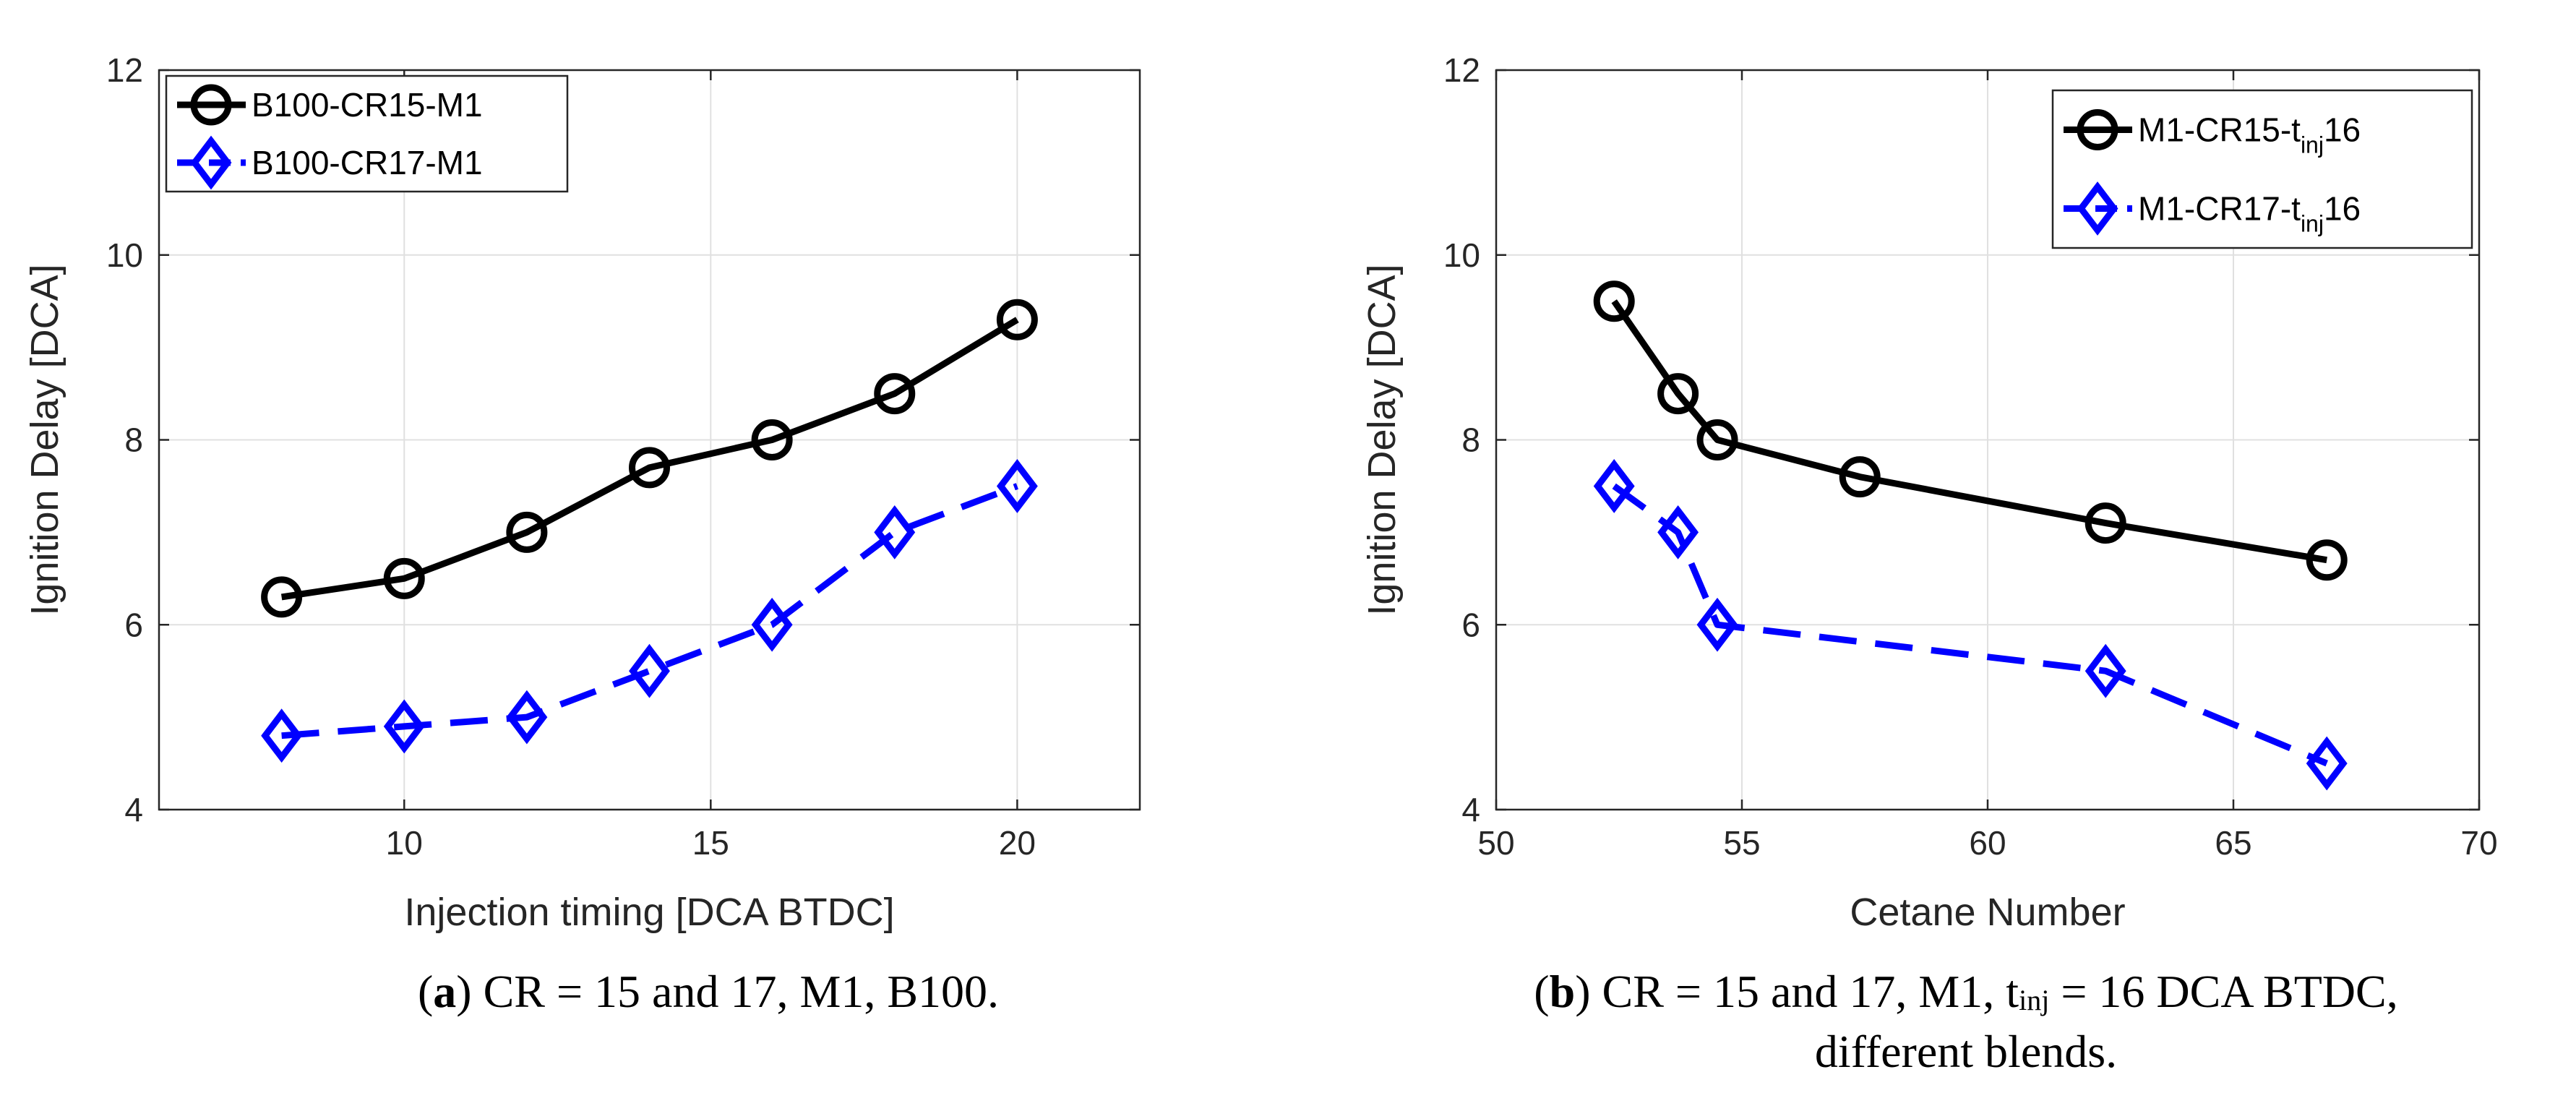  I want to click on x-tick-label: 50, so click(1496, 843).